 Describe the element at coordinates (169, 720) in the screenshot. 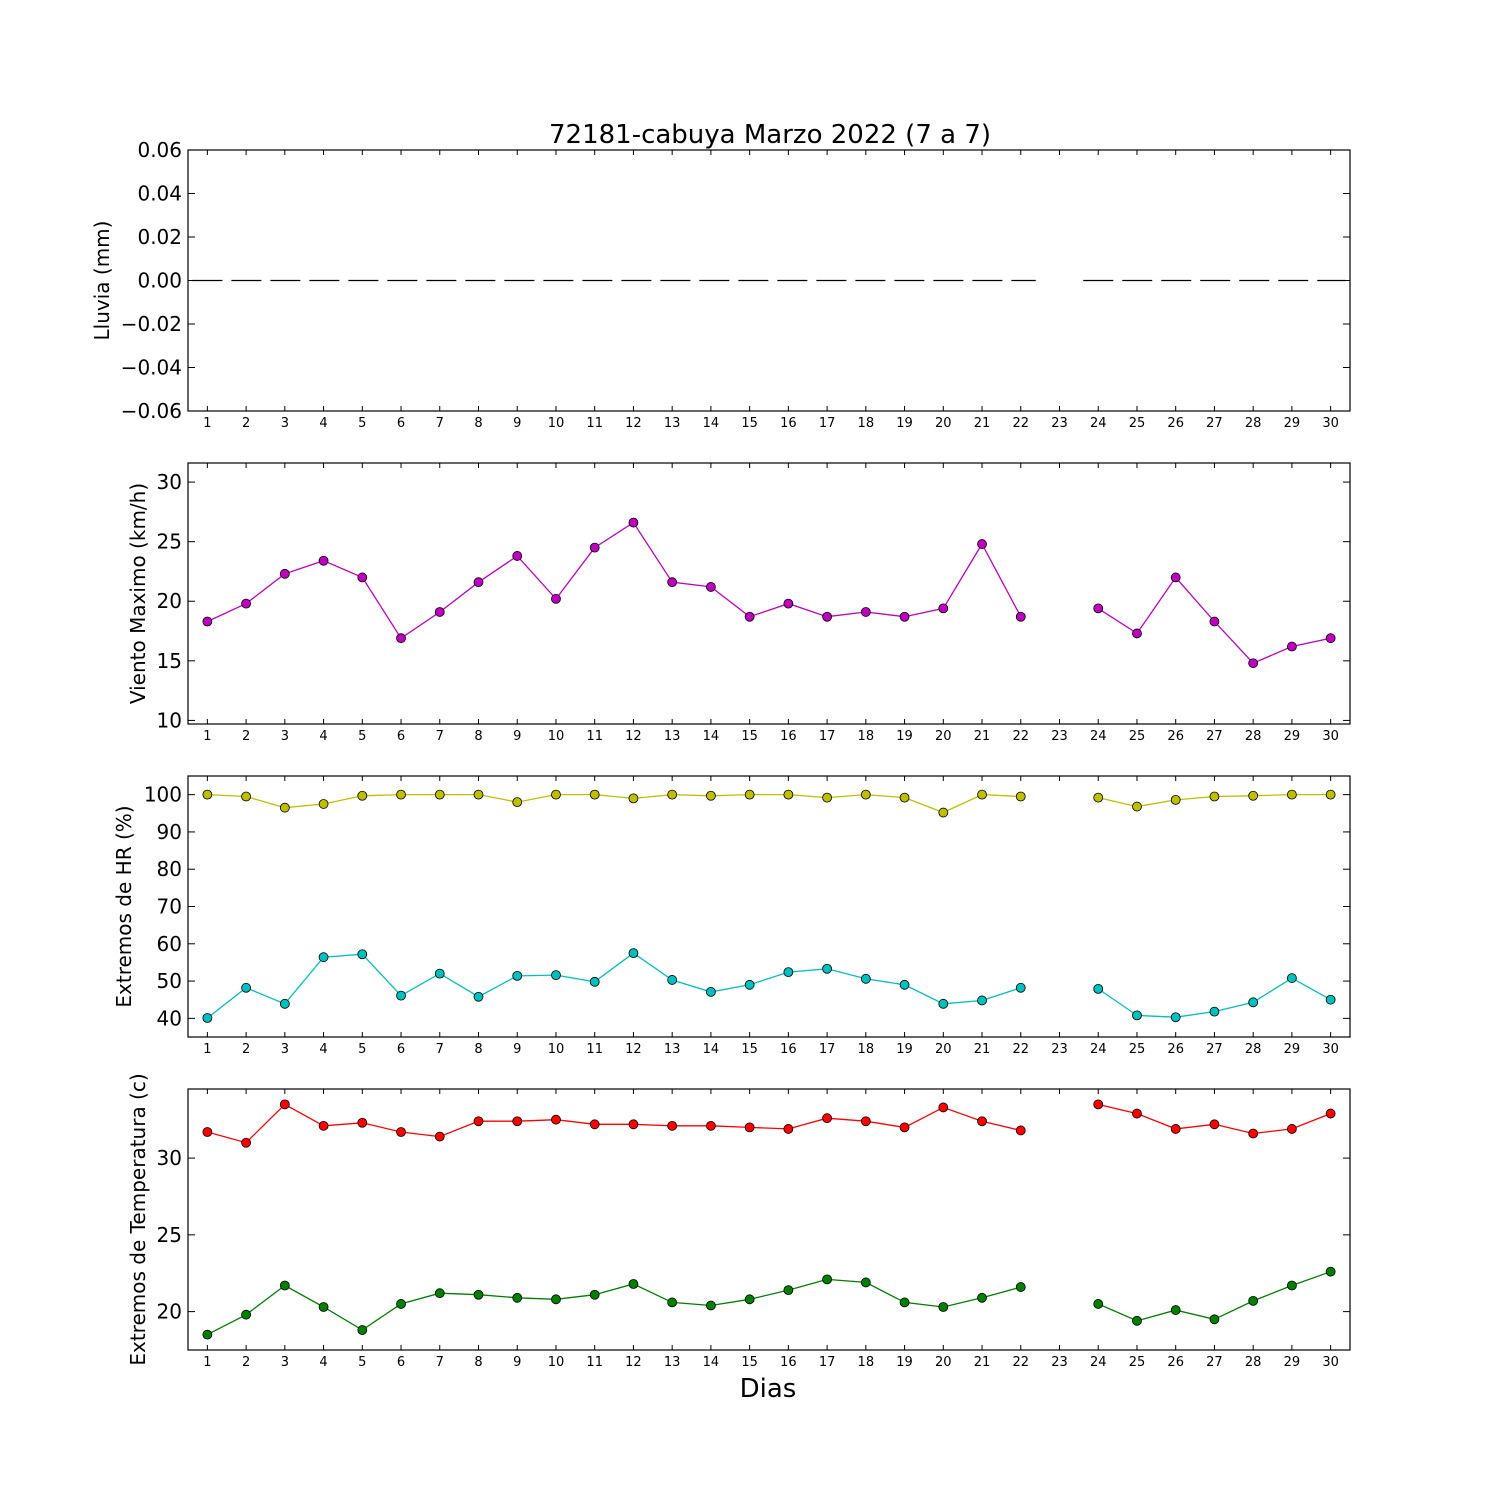

I see `y-tick-label: 10` at that location.